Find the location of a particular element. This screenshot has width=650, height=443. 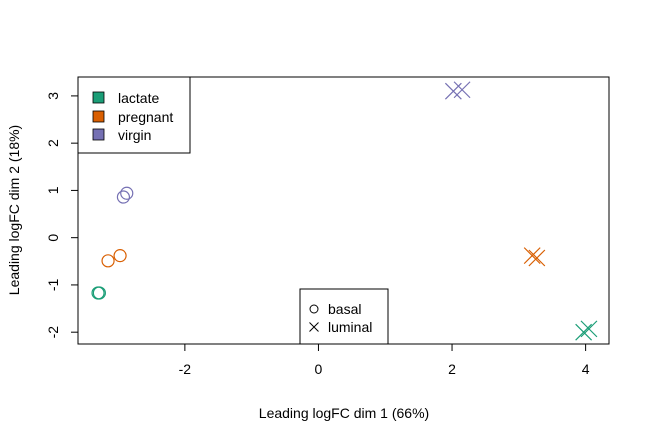

legend-label-basal: basal is located at coordinates (344, 309).